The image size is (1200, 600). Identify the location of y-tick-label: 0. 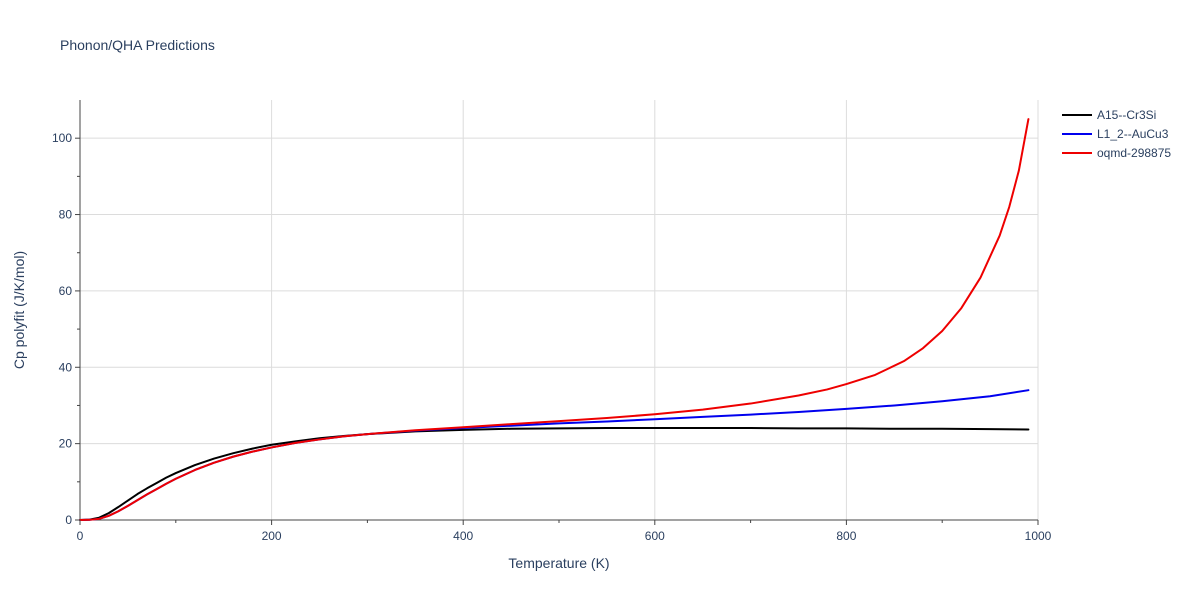
(68, 520).